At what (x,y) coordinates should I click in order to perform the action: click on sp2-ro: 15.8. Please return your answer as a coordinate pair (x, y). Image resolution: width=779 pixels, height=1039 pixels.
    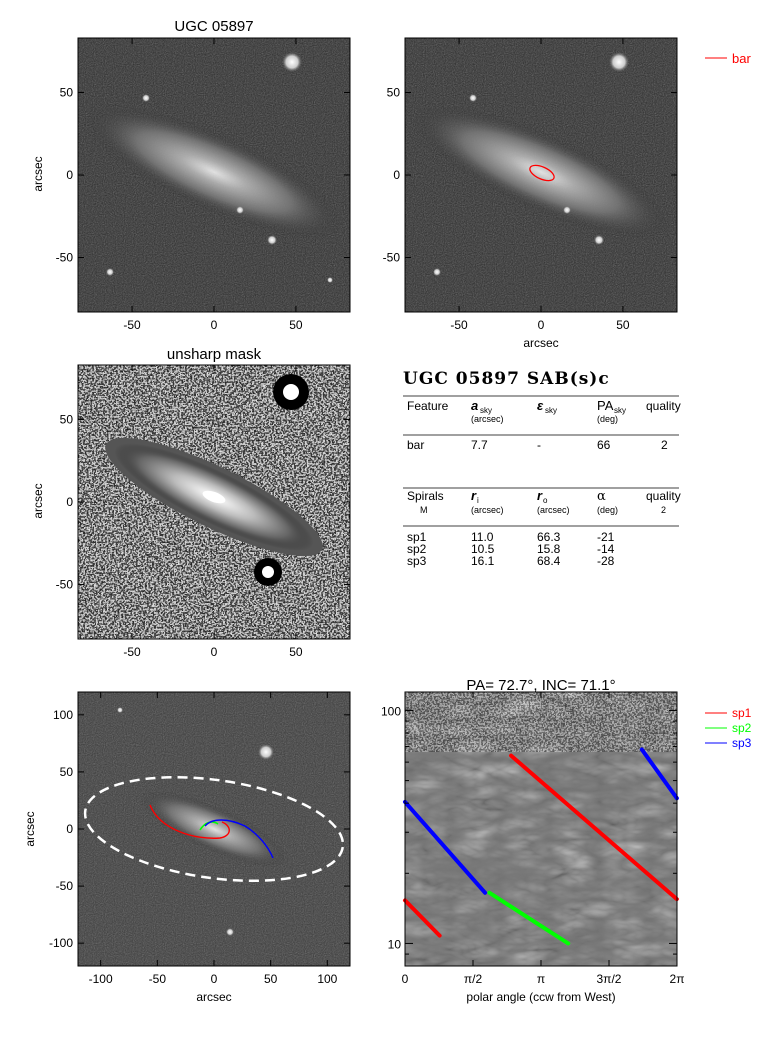
    Looking at the image, I should click on (549, 549).